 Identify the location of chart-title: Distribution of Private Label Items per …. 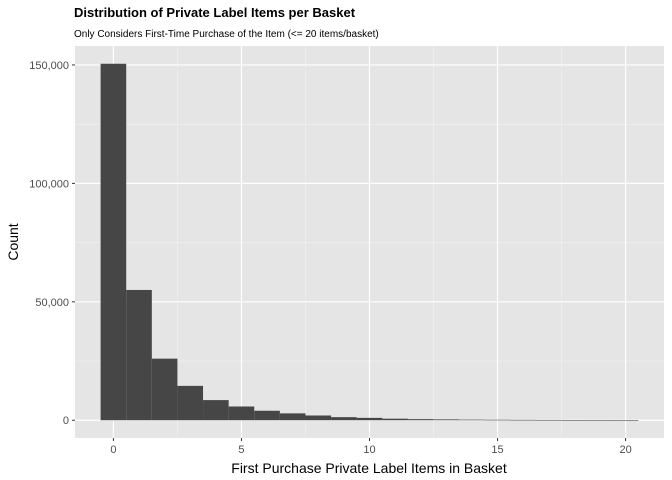
(215, 12).